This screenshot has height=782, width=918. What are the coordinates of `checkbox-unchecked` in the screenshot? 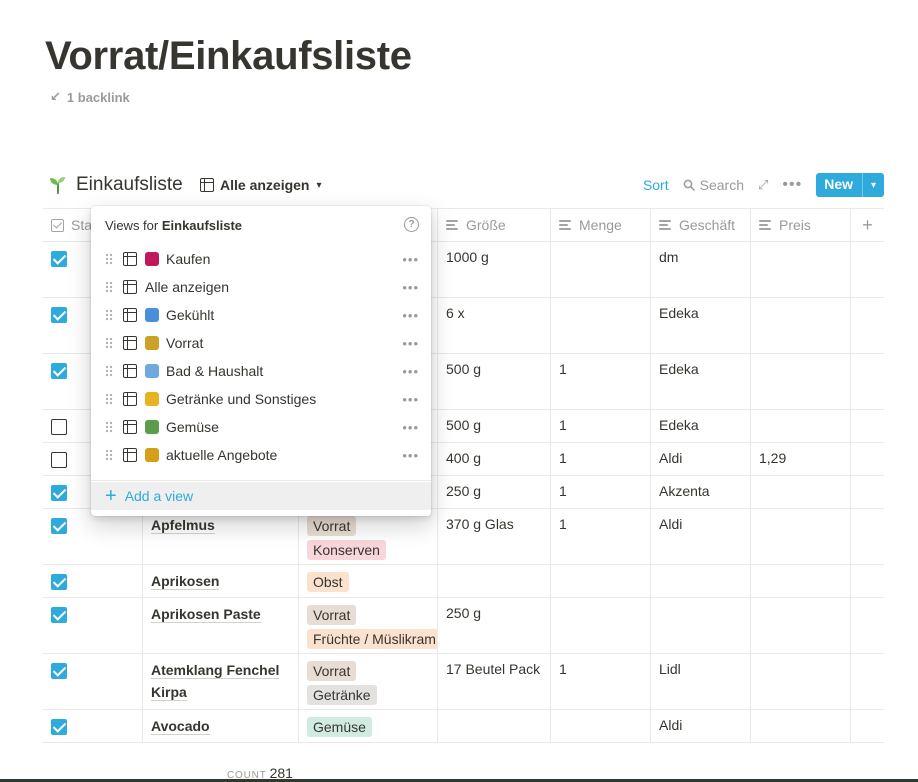 It's located at (59, 427).